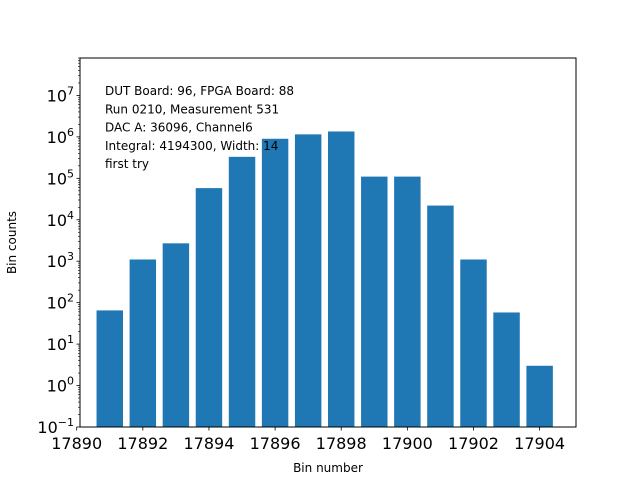 Image resolution: width=640 pixels, height=480 pixels. I want to click on annotation-line: Integral: 4194300, Width: 14, so click(191, 146).